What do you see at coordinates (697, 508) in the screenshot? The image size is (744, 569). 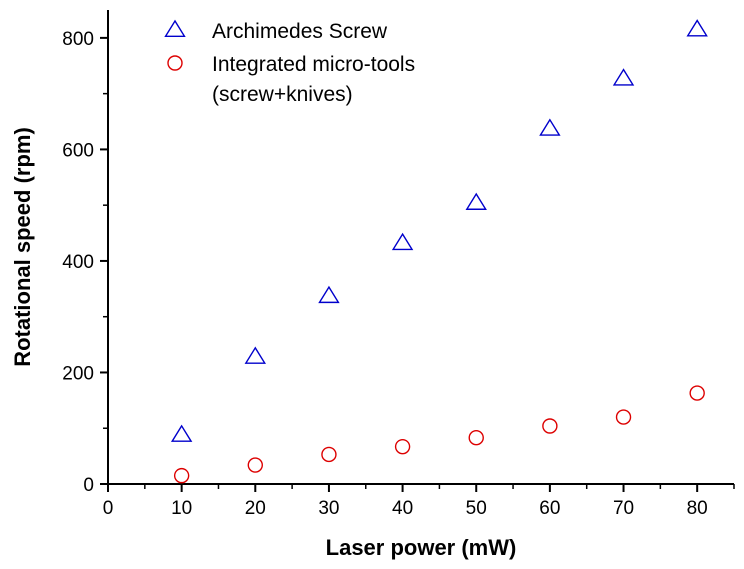 I see `x-tick-label: 80` at bounding box center [697, 508].